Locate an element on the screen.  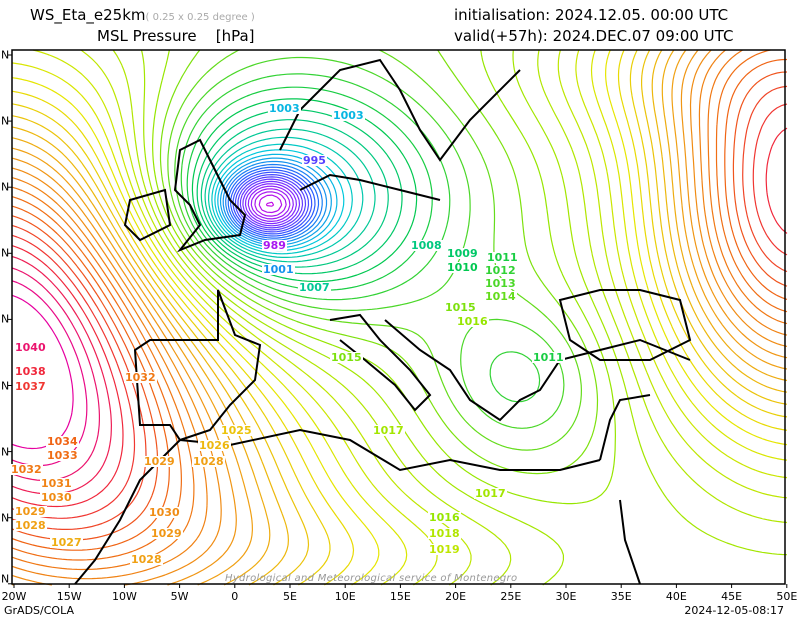
lon-label: 30E is located at coordinates (566, 596).